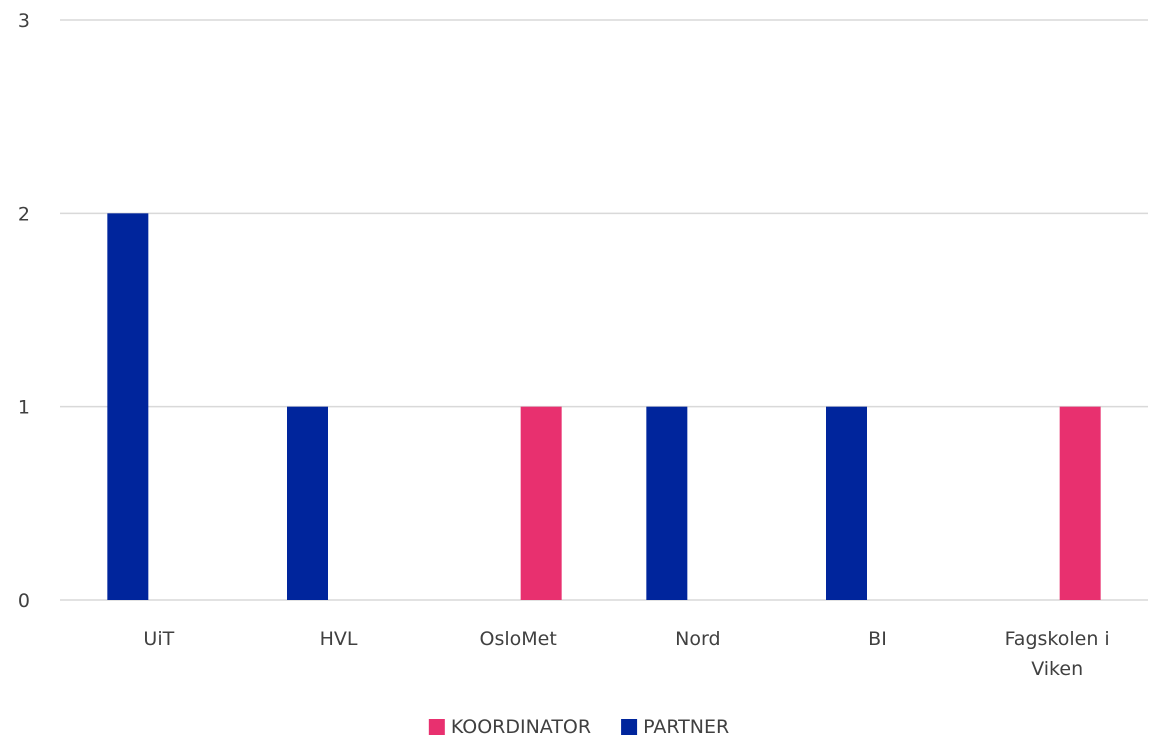  Describe the element at coordinates (24, 408) in the screenshot. I see `y-tick-label-1: 1` at that location.